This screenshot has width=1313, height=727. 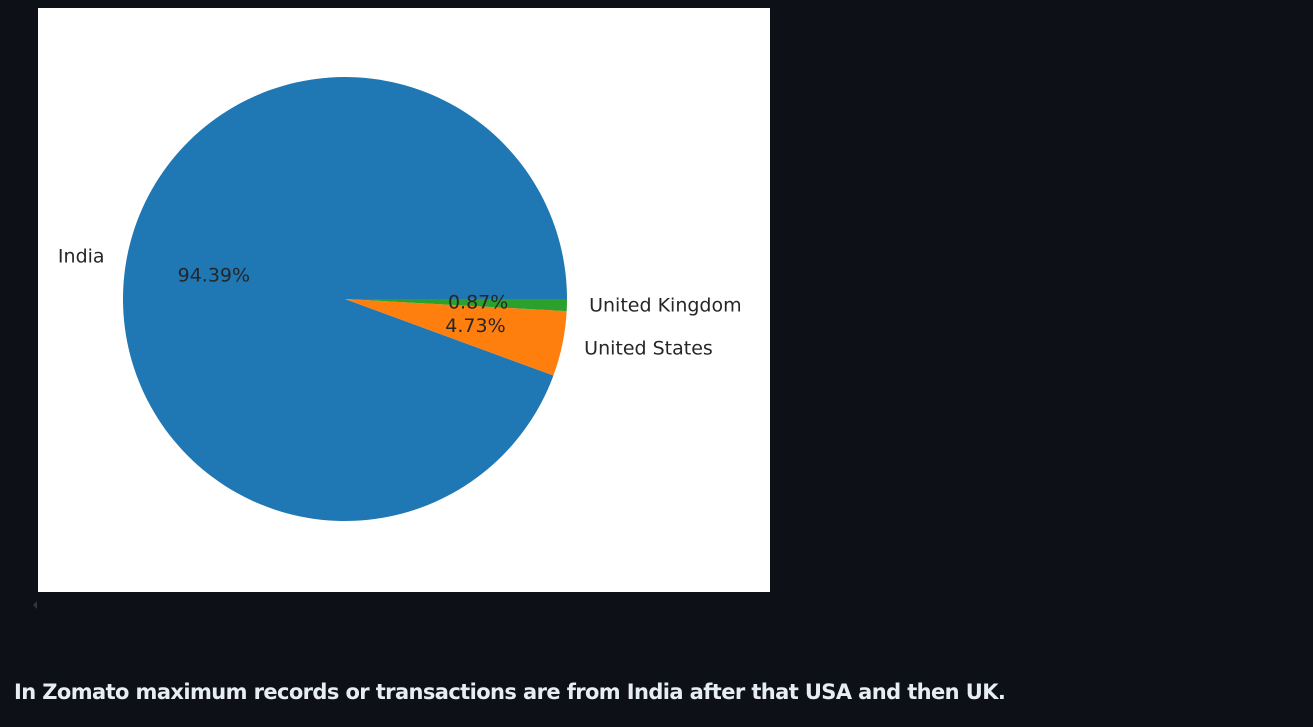 I want to click on pie-slice-united-states, so click(x=456, y=337).